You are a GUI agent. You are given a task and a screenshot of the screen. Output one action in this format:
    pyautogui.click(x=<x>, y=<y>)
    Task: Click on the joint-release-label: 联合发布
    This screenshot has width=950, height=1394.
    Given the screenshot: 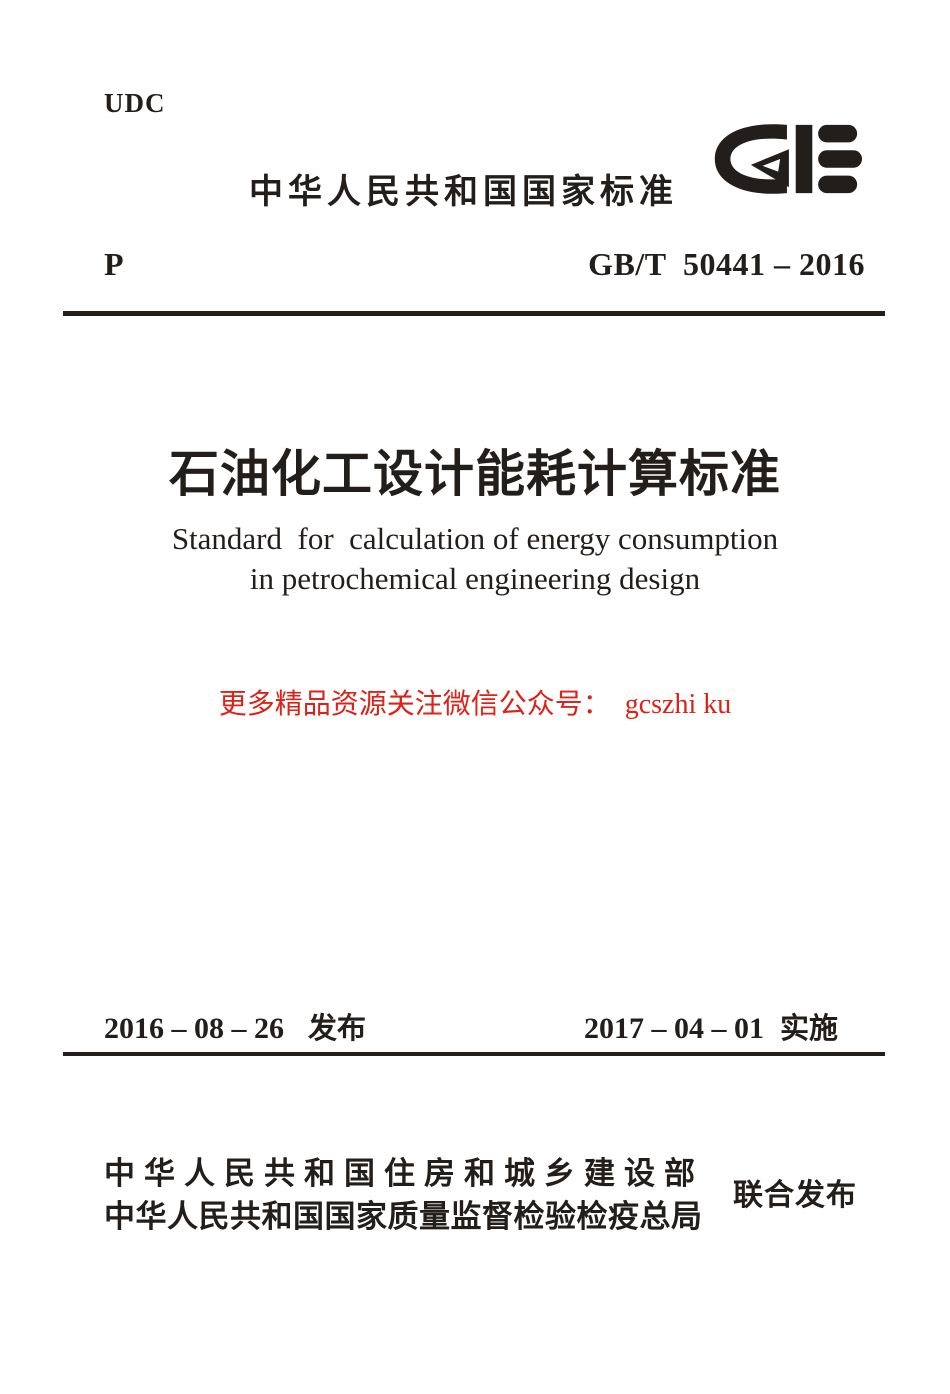 What is the action you would take?
    pyautogui.click(x=795, y=1195)
    